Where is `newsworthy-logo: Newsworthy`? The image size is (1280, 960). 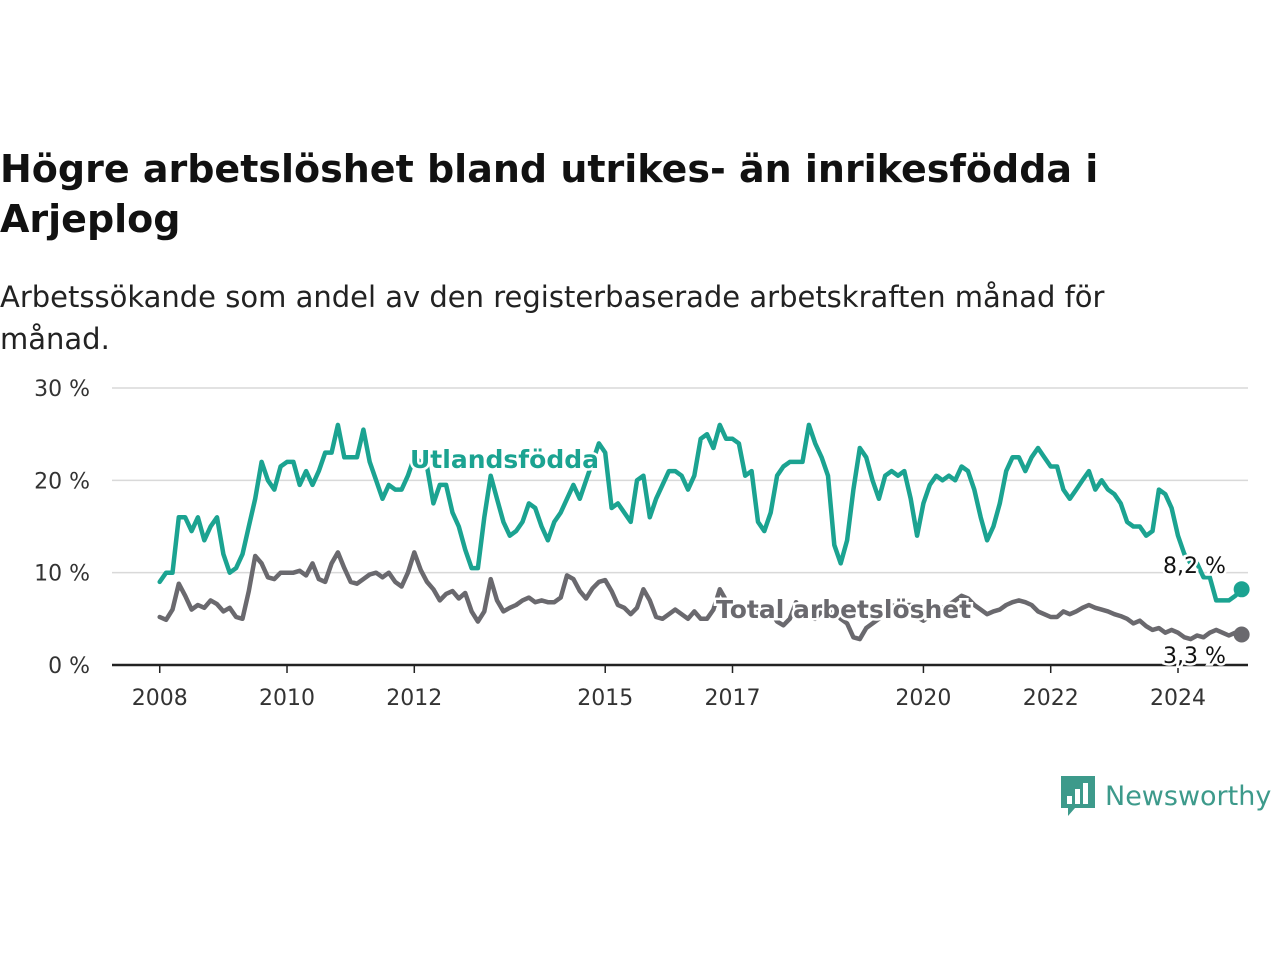 newsworthy-logo: Newsworthy is located at coordinates (1165, 796).